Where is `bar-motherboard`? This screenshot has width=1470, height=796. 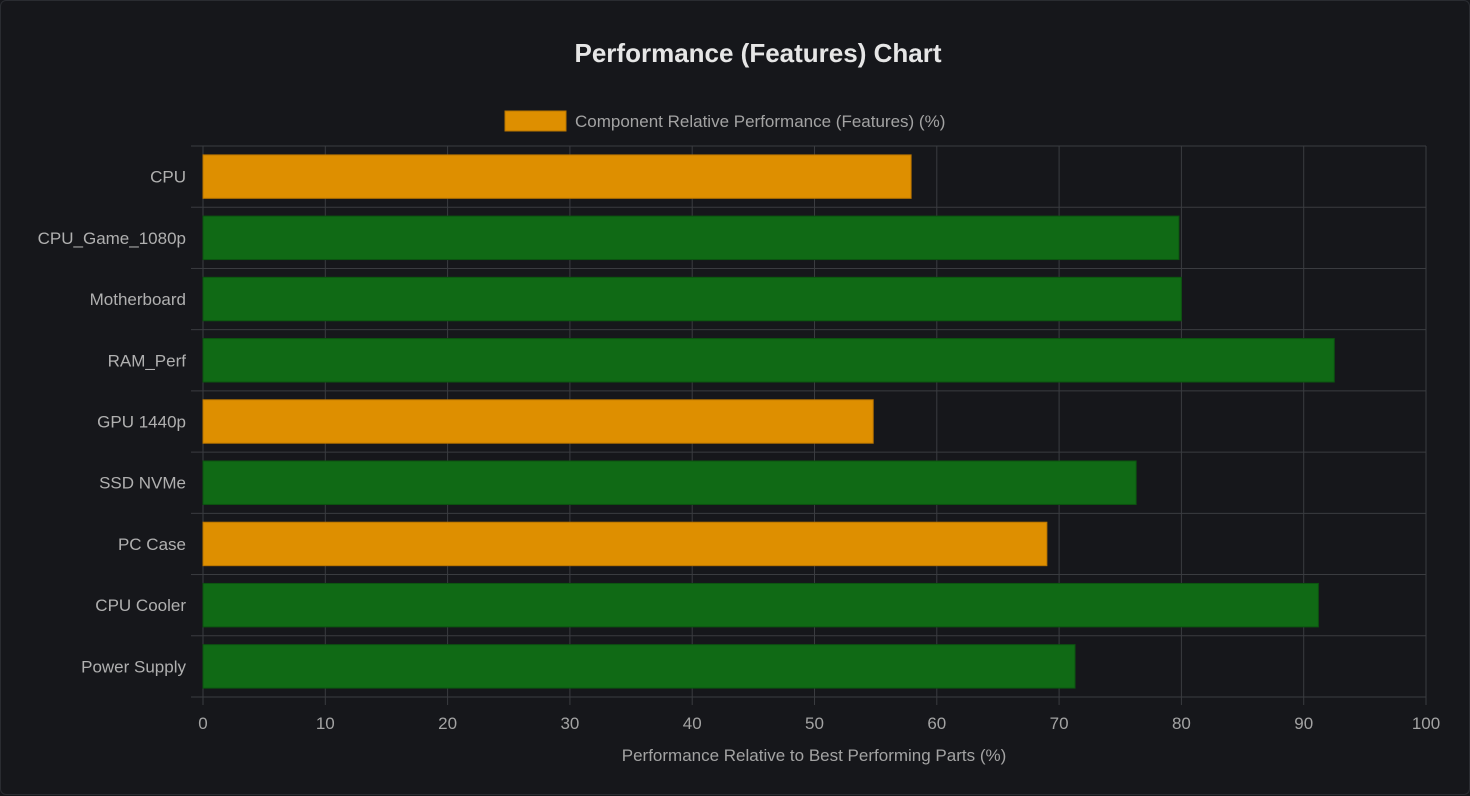
bar-motherboard is located at coordinates (692, 299).